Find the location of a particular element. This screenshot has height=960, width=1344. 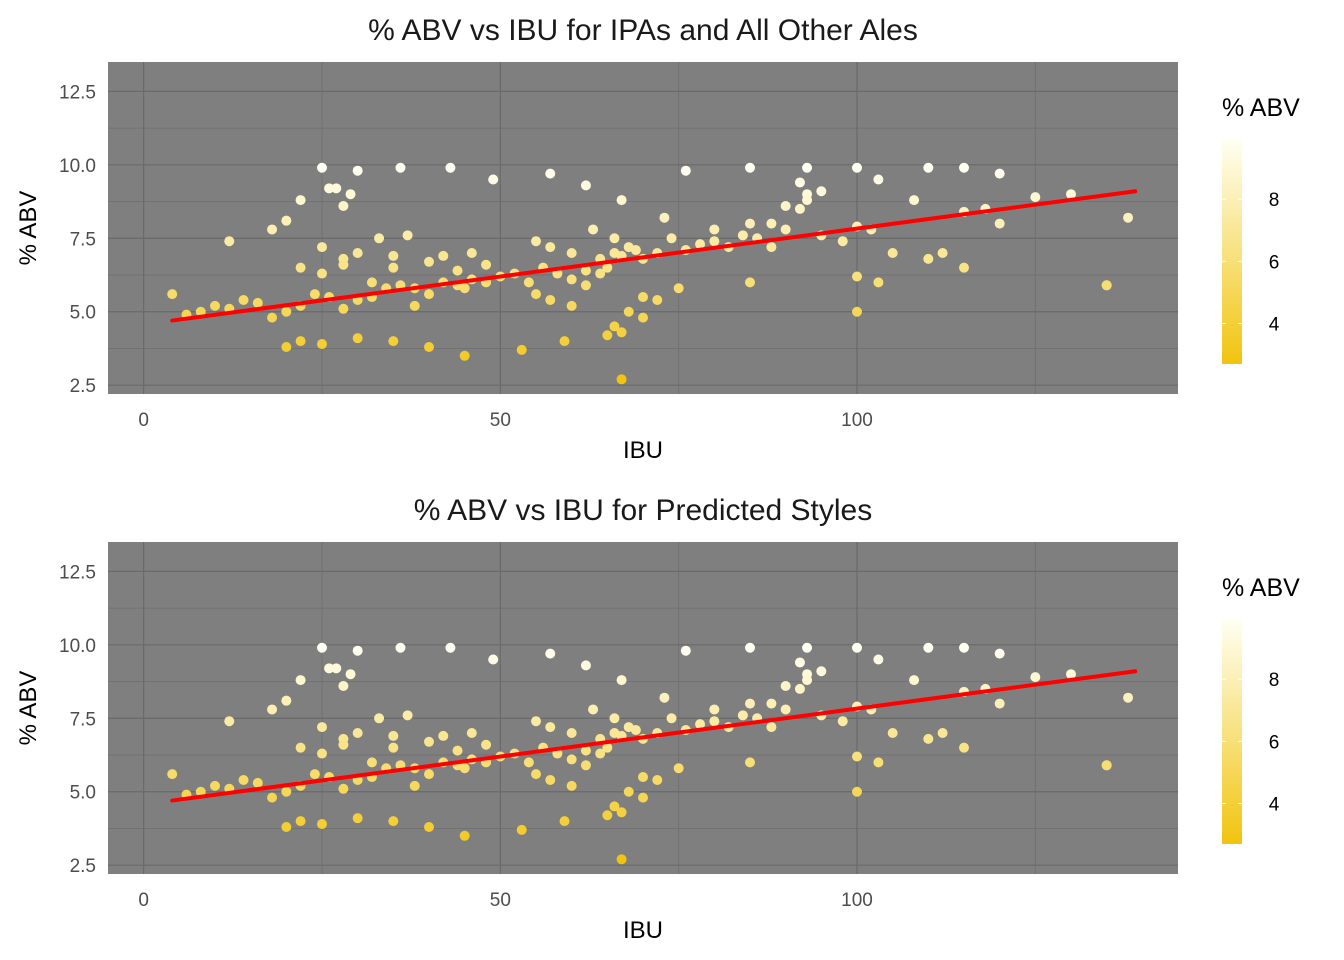

y-tick-label: 10.0 is located at coordinates (77, 166).